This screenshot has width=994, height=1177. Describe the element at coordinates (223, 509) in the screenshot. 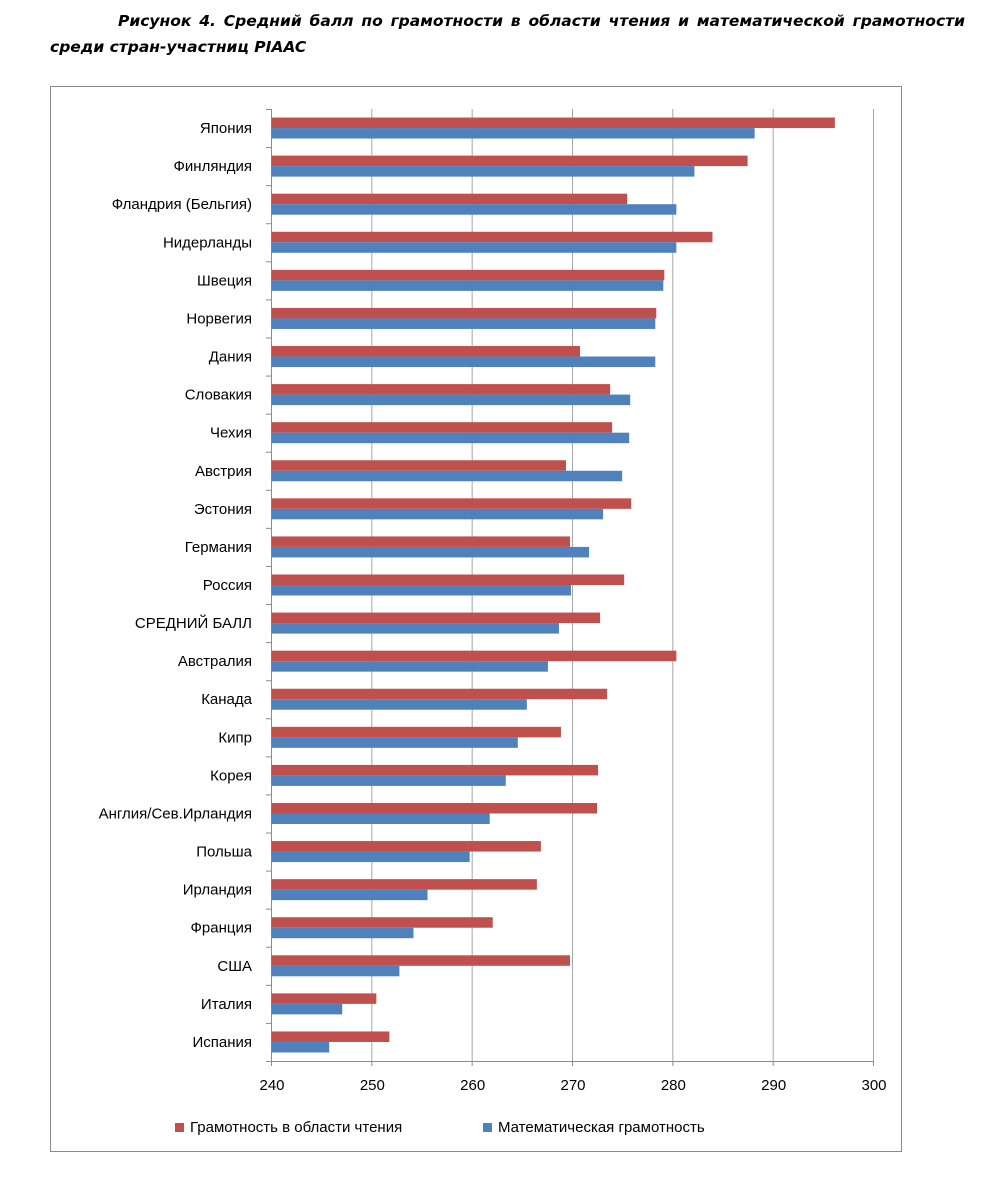

I see `category-label: Эстония` at that location.